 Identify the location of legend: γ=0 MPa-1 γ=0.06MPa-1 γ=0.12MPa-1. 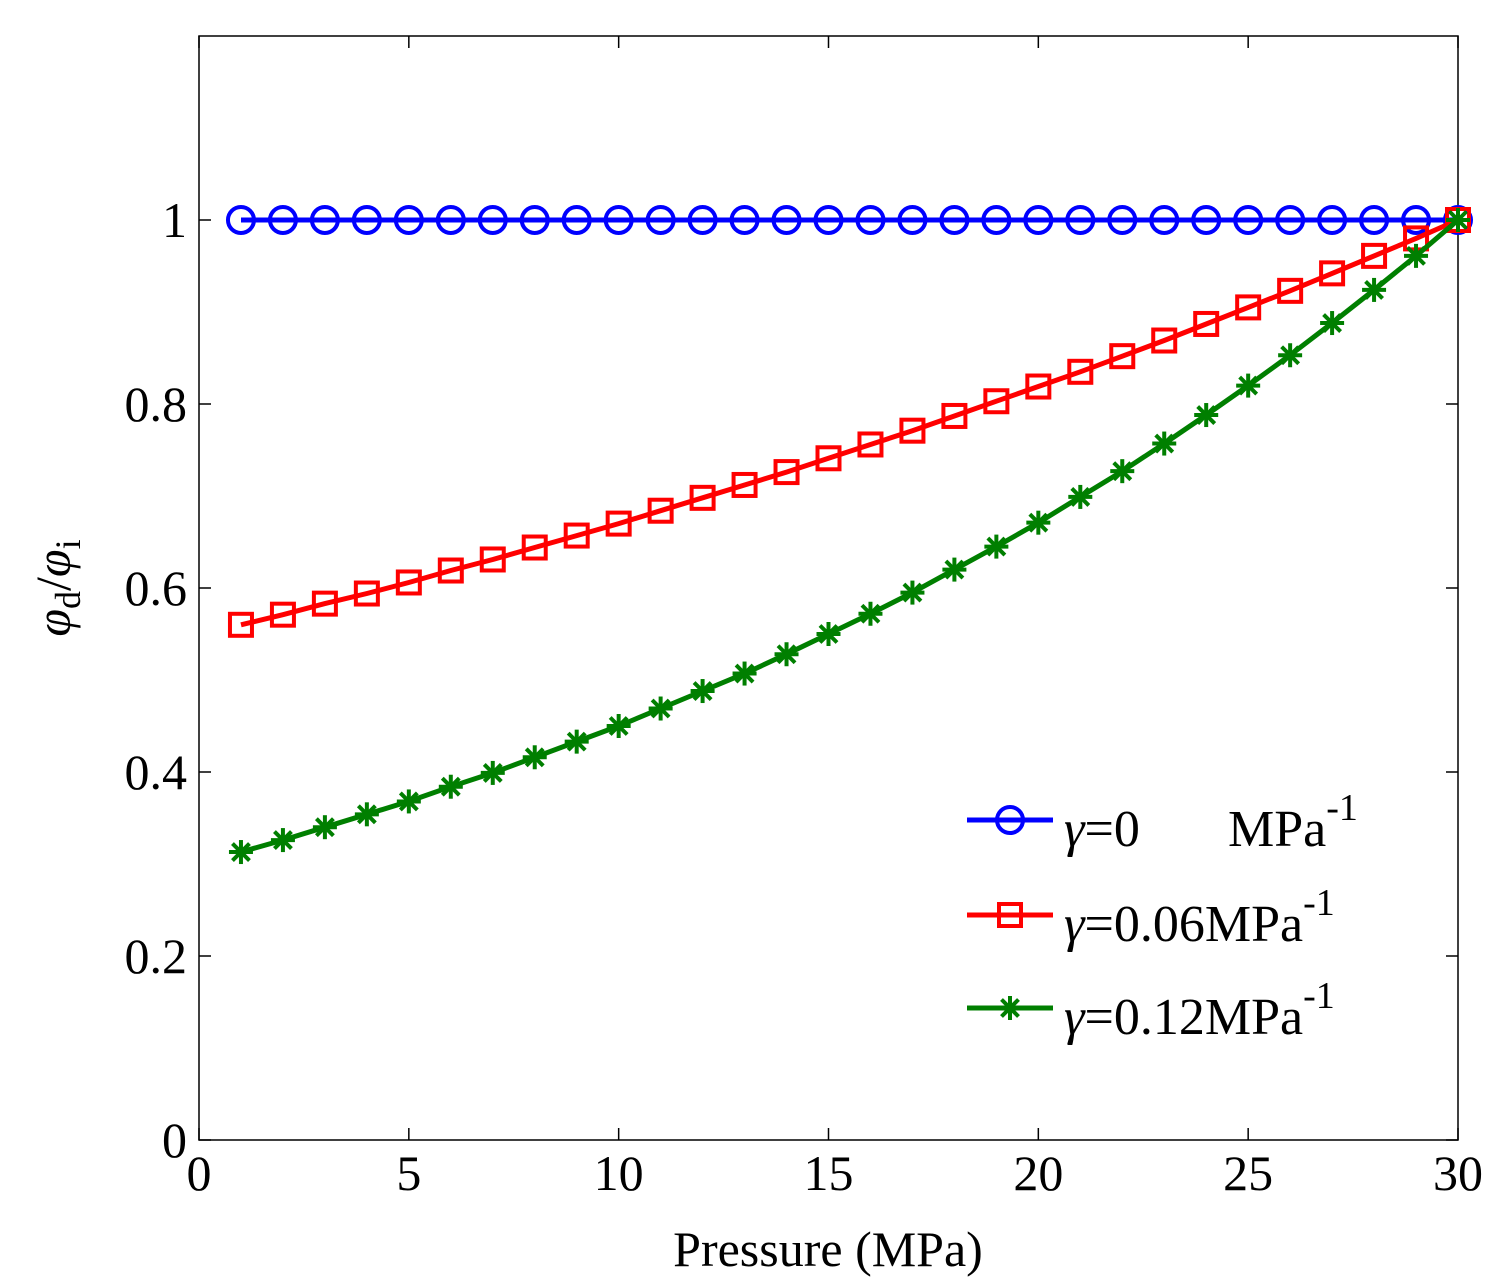
(1162, 916).